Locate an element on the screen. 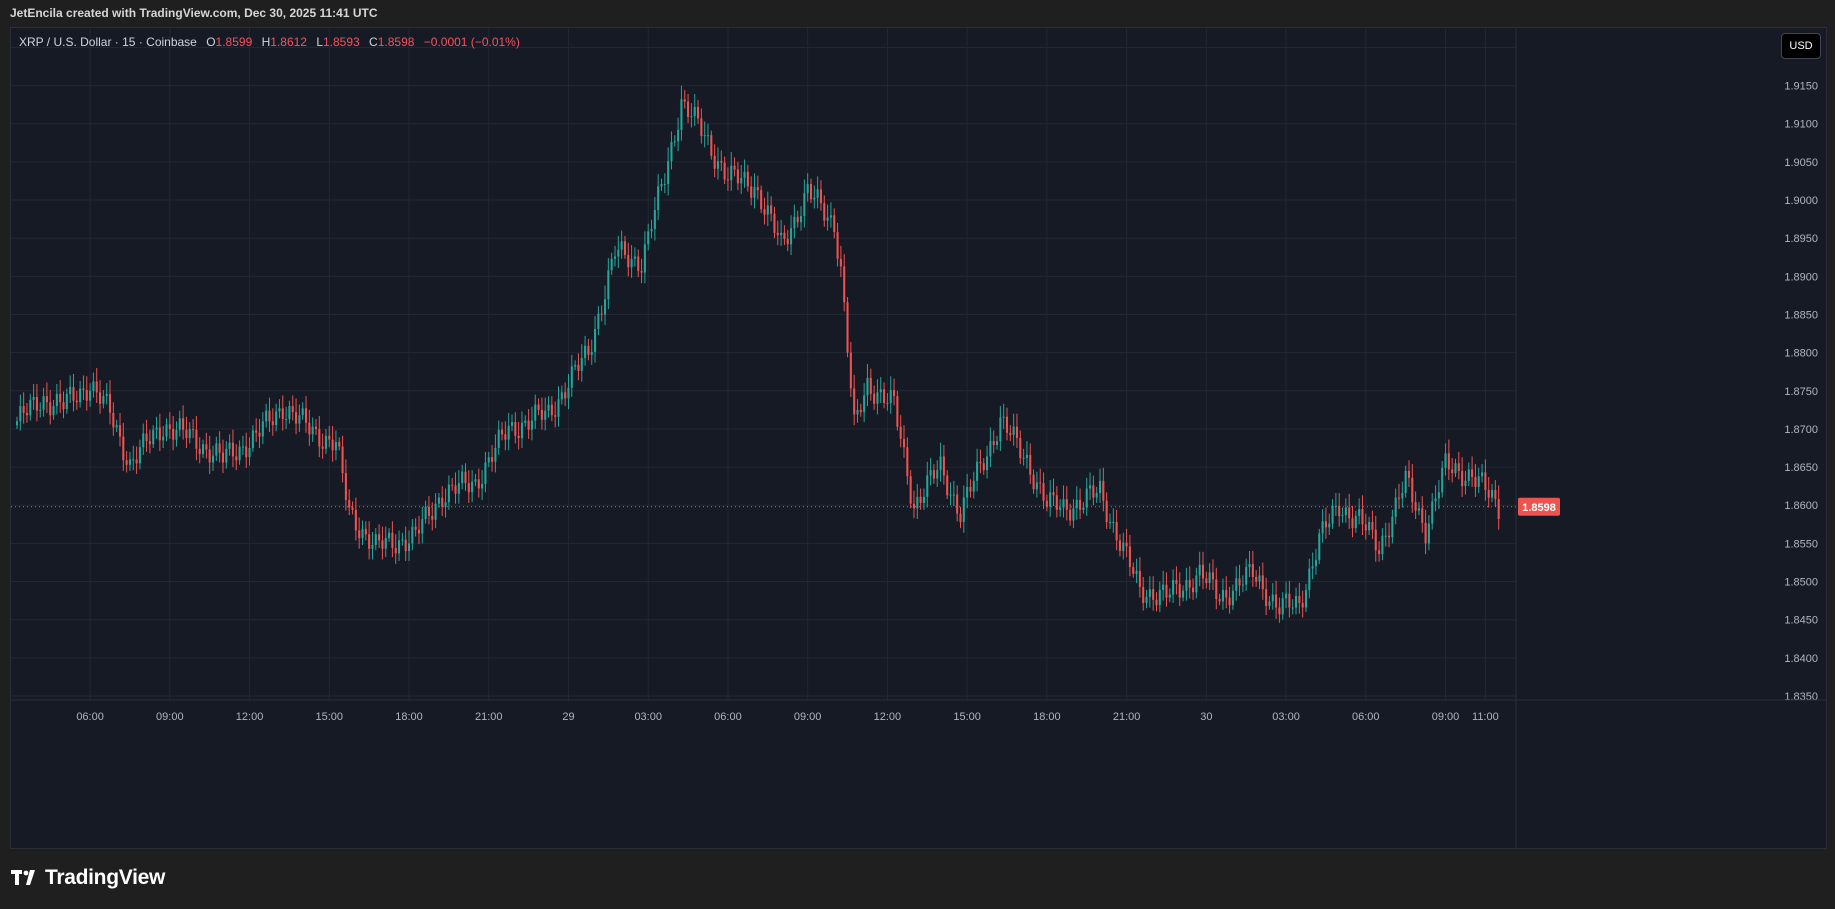 This screenshot has width=1835, height=909. currency-button: USD is located at coordinates (1801, 46).